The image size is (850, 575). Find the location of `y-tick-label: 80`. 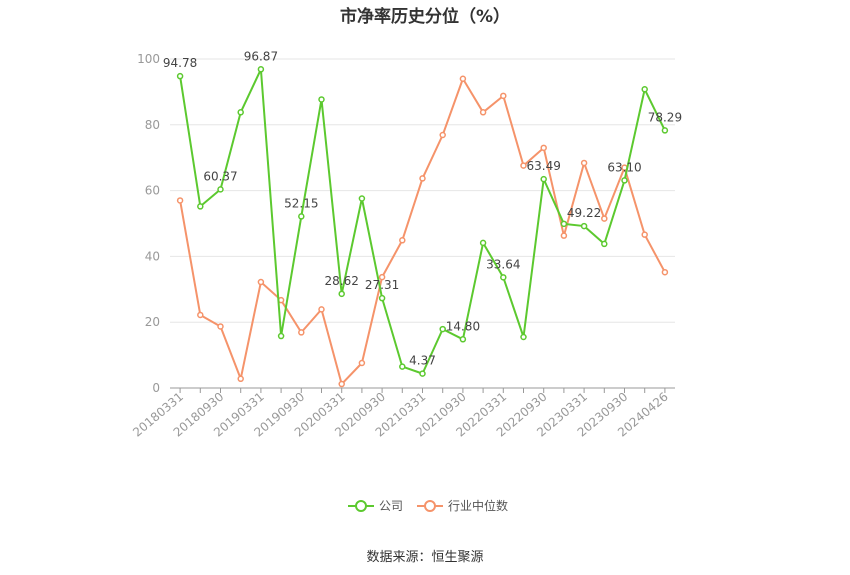

y-tick-label: 80 is located at coordinates (152, 125).